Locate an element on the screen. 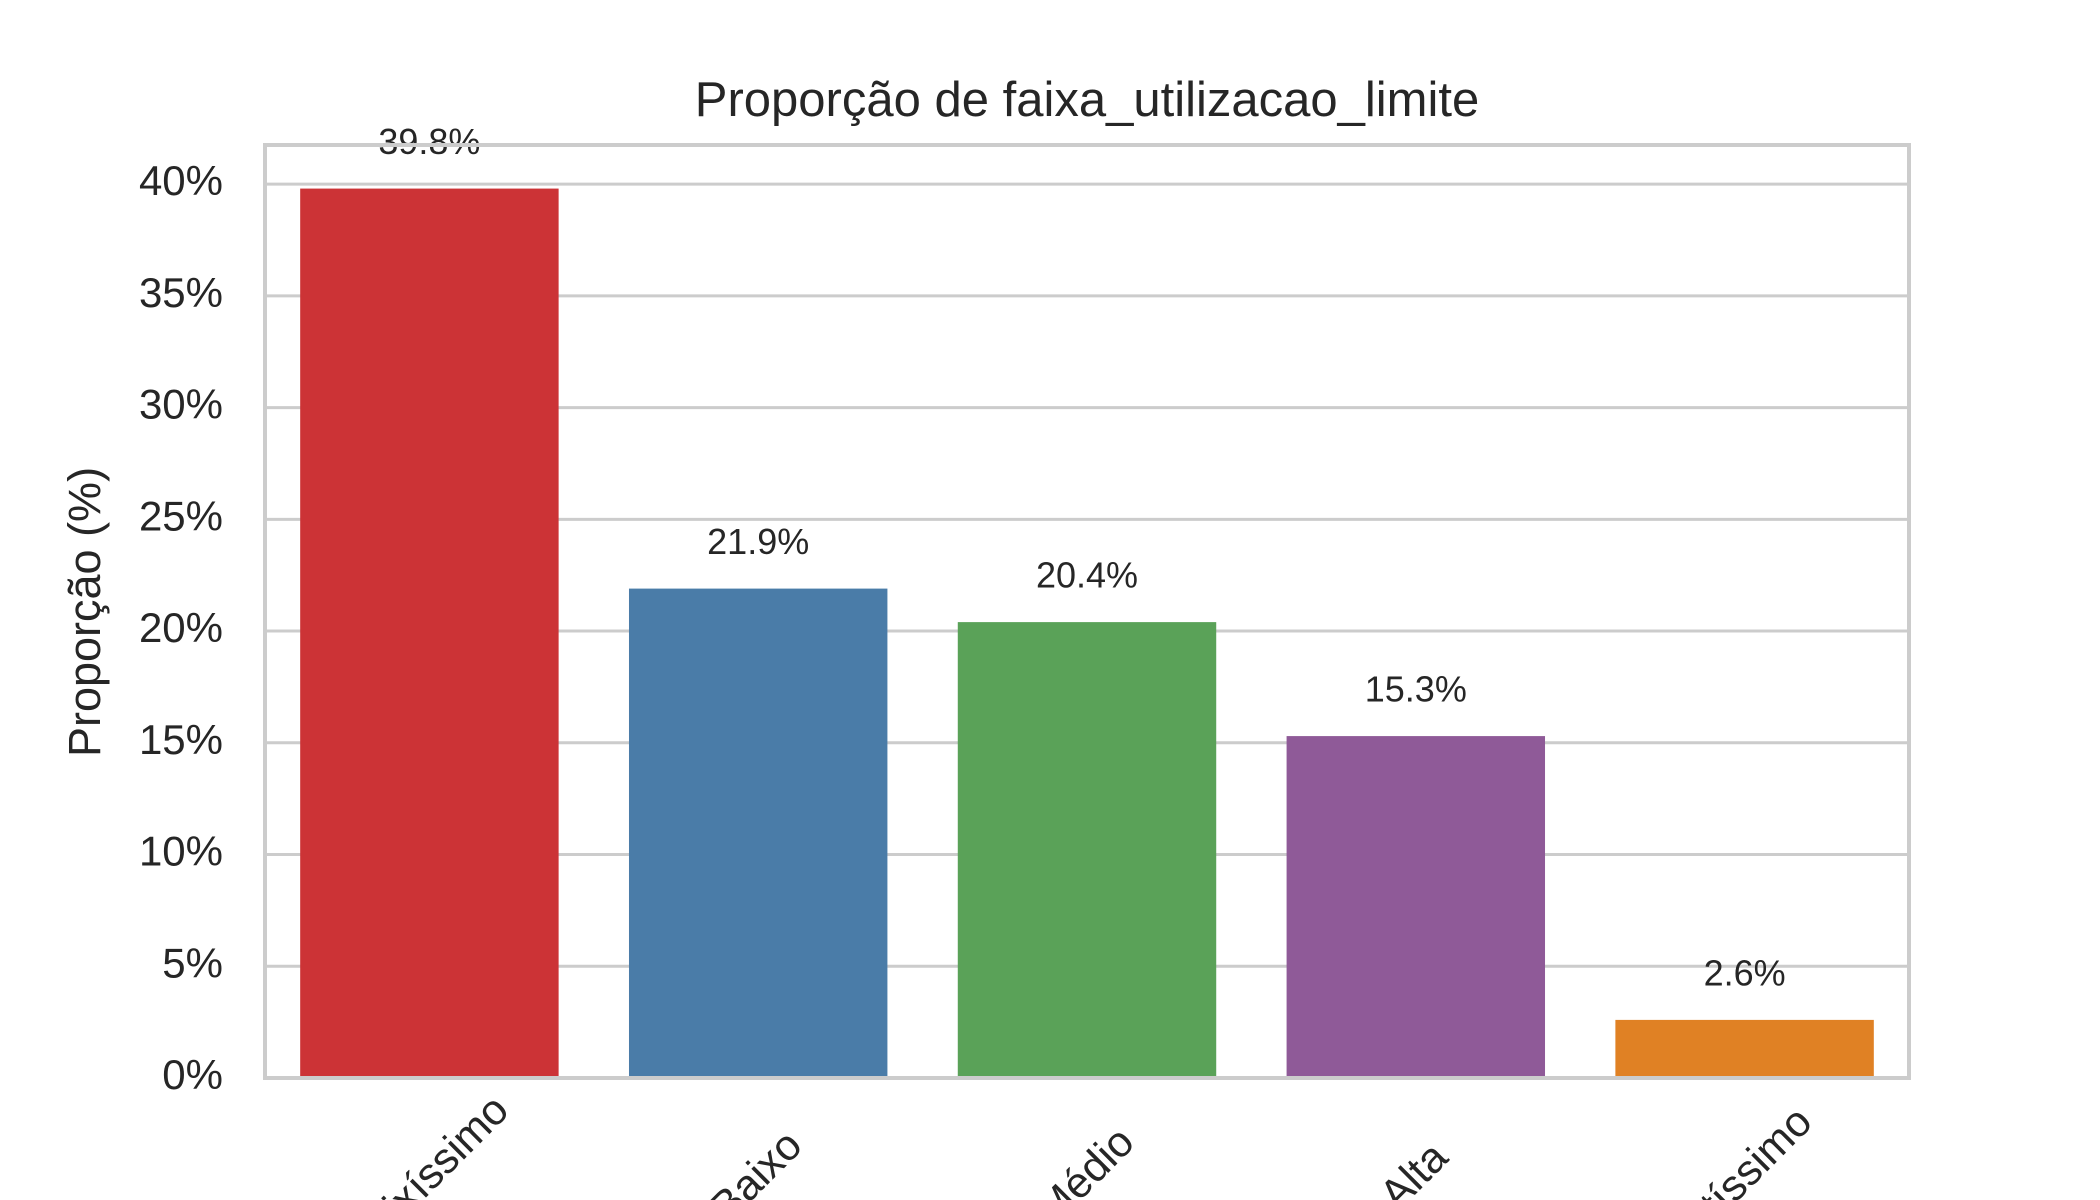 The width and height of the screenshot is (2100, 1200). y-axis-label: Proporção (%) is located at coordinates (84, 612).